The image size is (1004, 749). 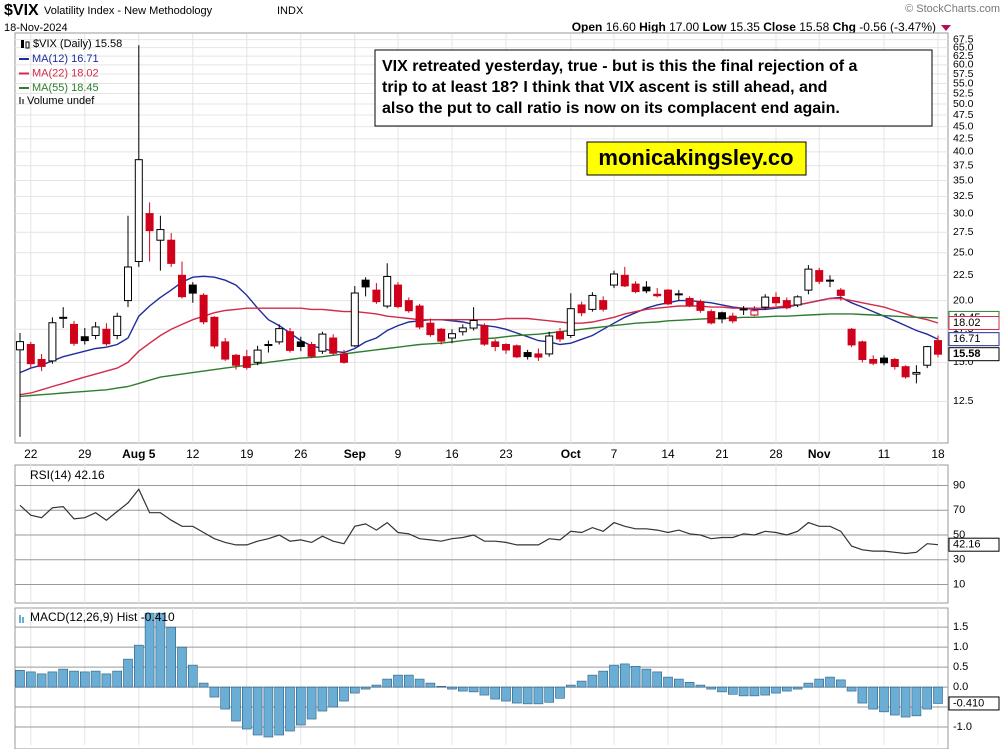 What do you see at coordinates (967, 545) in the screenshot?
I see `value-badge-label: 42.16` at bounding box center [967, 545].